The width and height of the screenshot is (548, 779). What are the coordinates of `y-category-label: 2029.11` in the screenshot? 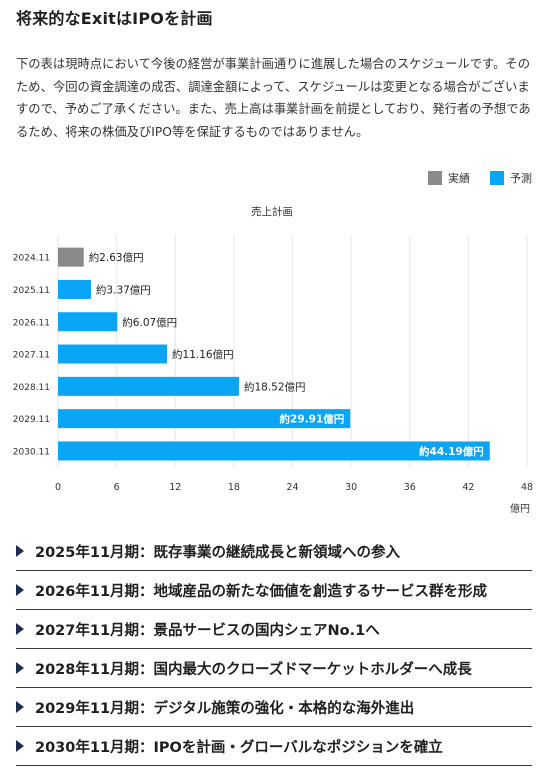 It's located at (31, 420).